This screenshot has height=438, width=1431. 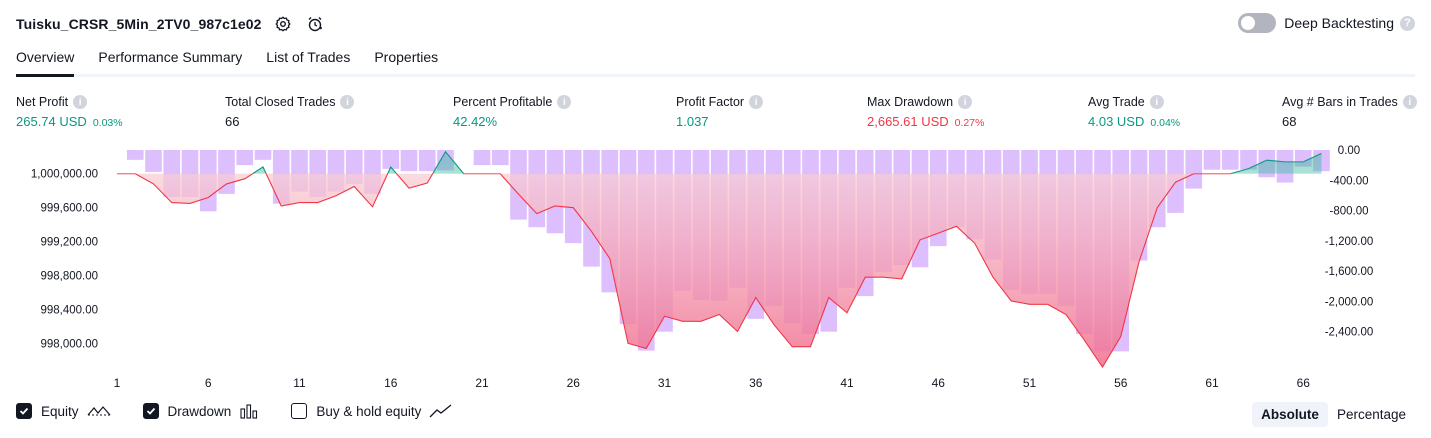 What do you see at coordinates (1349, 272) in the screenshot?
I see `right-axis-tick-label: -1,600.00` at bounding box center [1349, 272].